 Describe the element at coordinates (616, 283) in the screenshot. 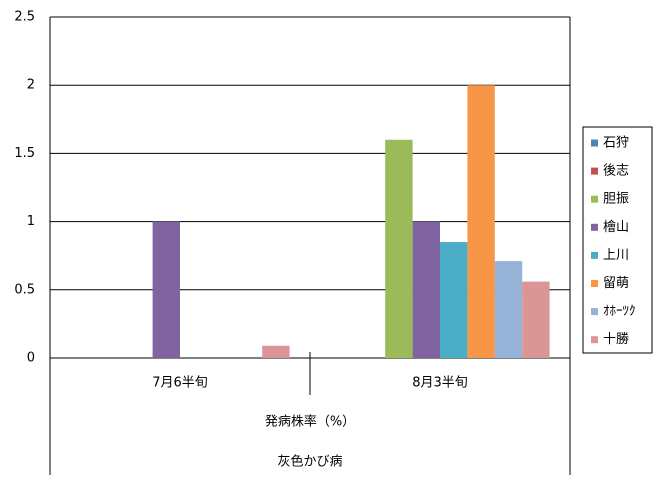

I see `legend-label: 留萌` at that location.